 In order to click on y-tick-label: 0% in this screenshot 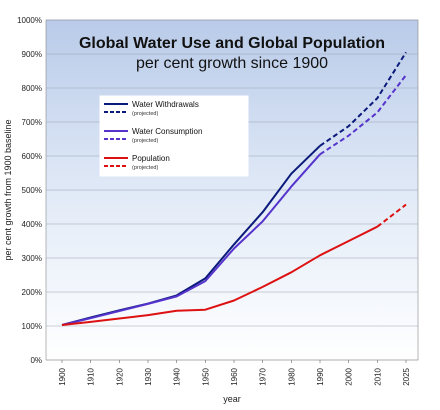, I will do `click(36, 360)`.